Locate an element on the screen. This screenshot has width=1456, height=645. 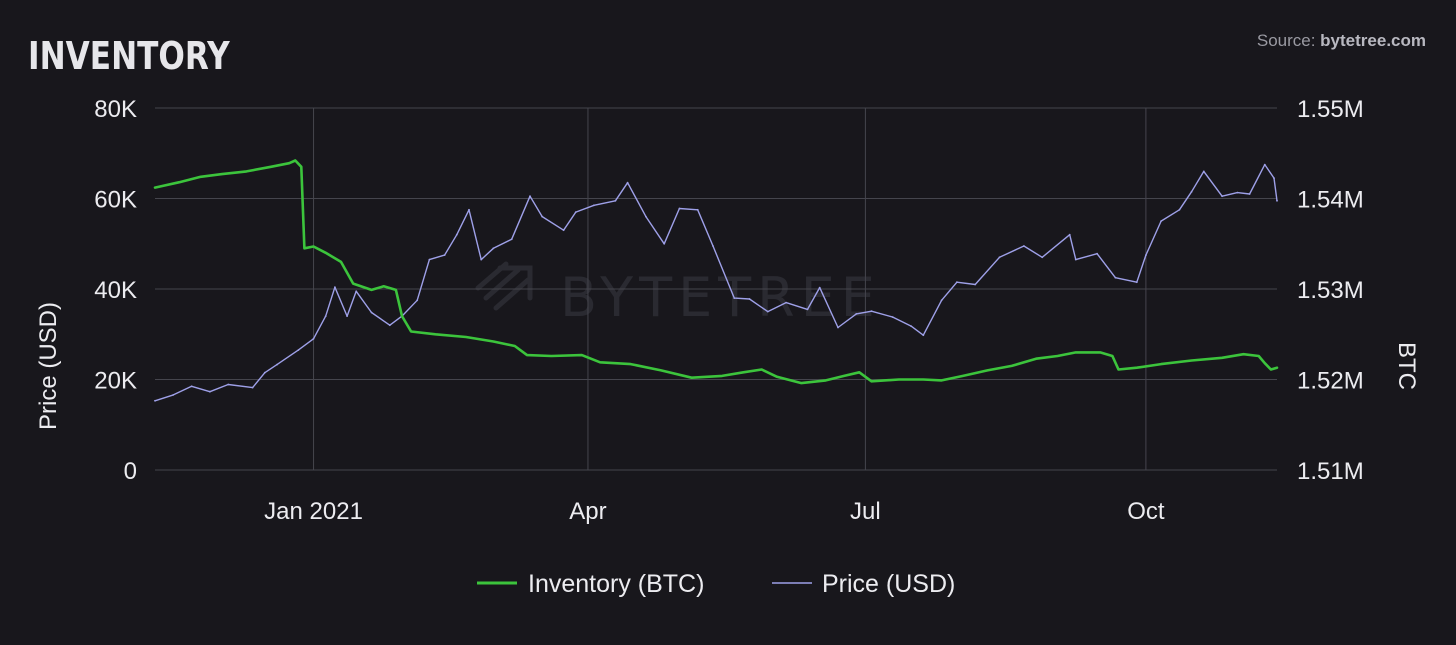
legend-item-inventory: Inventory (BTC) is located at coordinates (590, 584).